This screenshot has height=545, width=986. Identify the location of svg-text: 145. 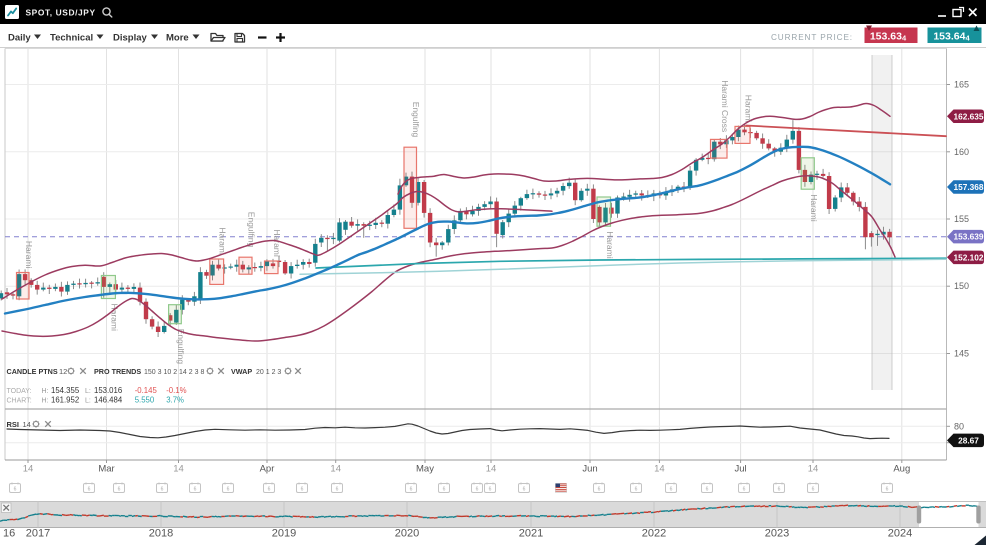
(961, 354).